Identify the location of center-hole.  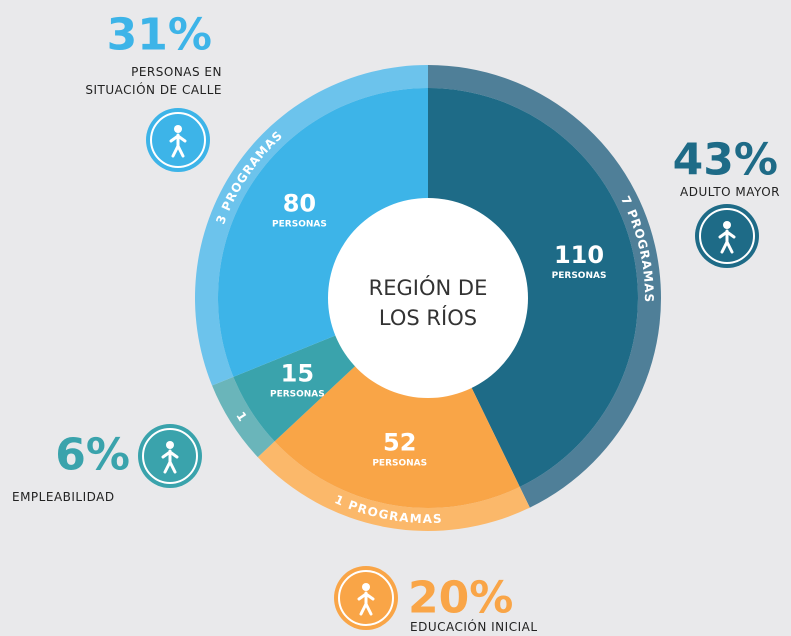
(428, 298).